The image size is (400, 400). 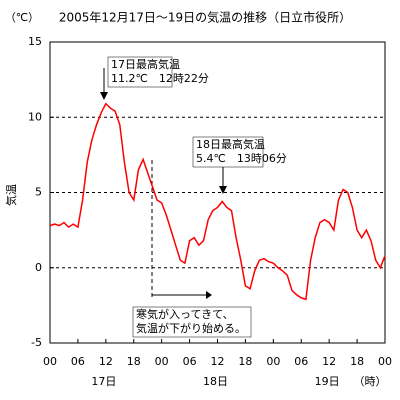 What do you see at coordinates (230, 144) in the screenshot?
I see `annotation-text: 18日最高気温` at bounding box center [230, 144].